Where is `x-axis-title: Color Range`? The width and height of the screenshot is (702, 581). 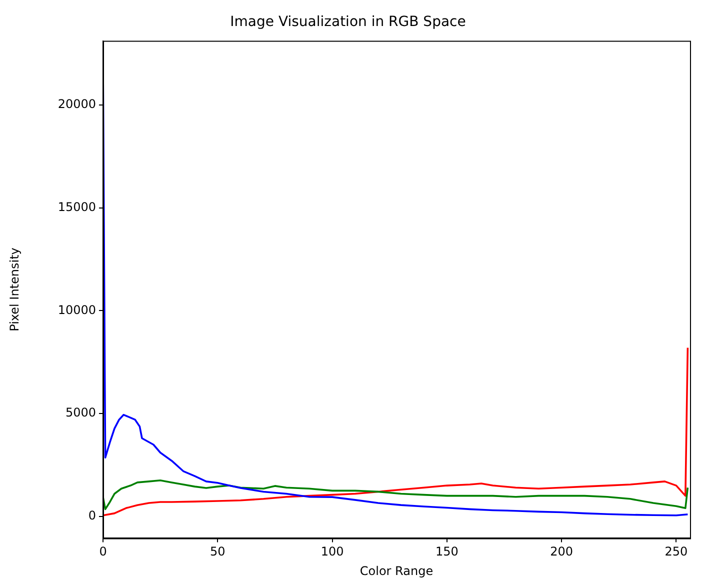 x-axis-title: Color Range is located at coordinates (397, 571).